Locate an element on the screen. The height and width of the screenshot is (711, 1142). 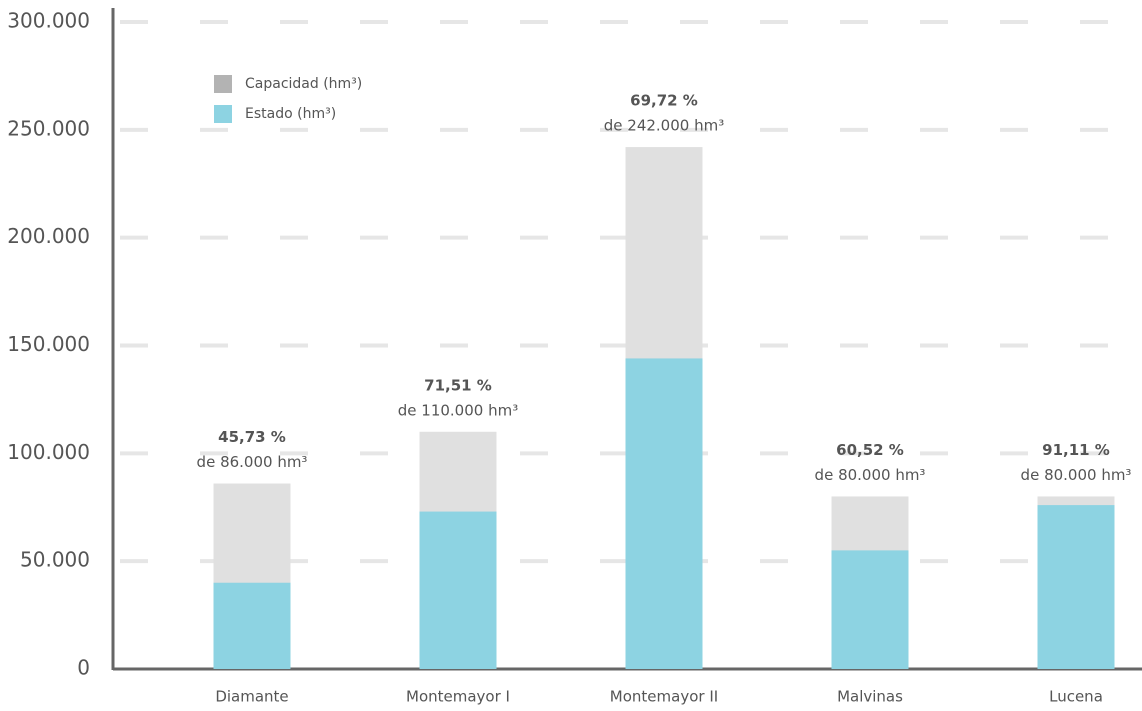
y-tick-label: 300.000 is located at coordinates (48, 21).